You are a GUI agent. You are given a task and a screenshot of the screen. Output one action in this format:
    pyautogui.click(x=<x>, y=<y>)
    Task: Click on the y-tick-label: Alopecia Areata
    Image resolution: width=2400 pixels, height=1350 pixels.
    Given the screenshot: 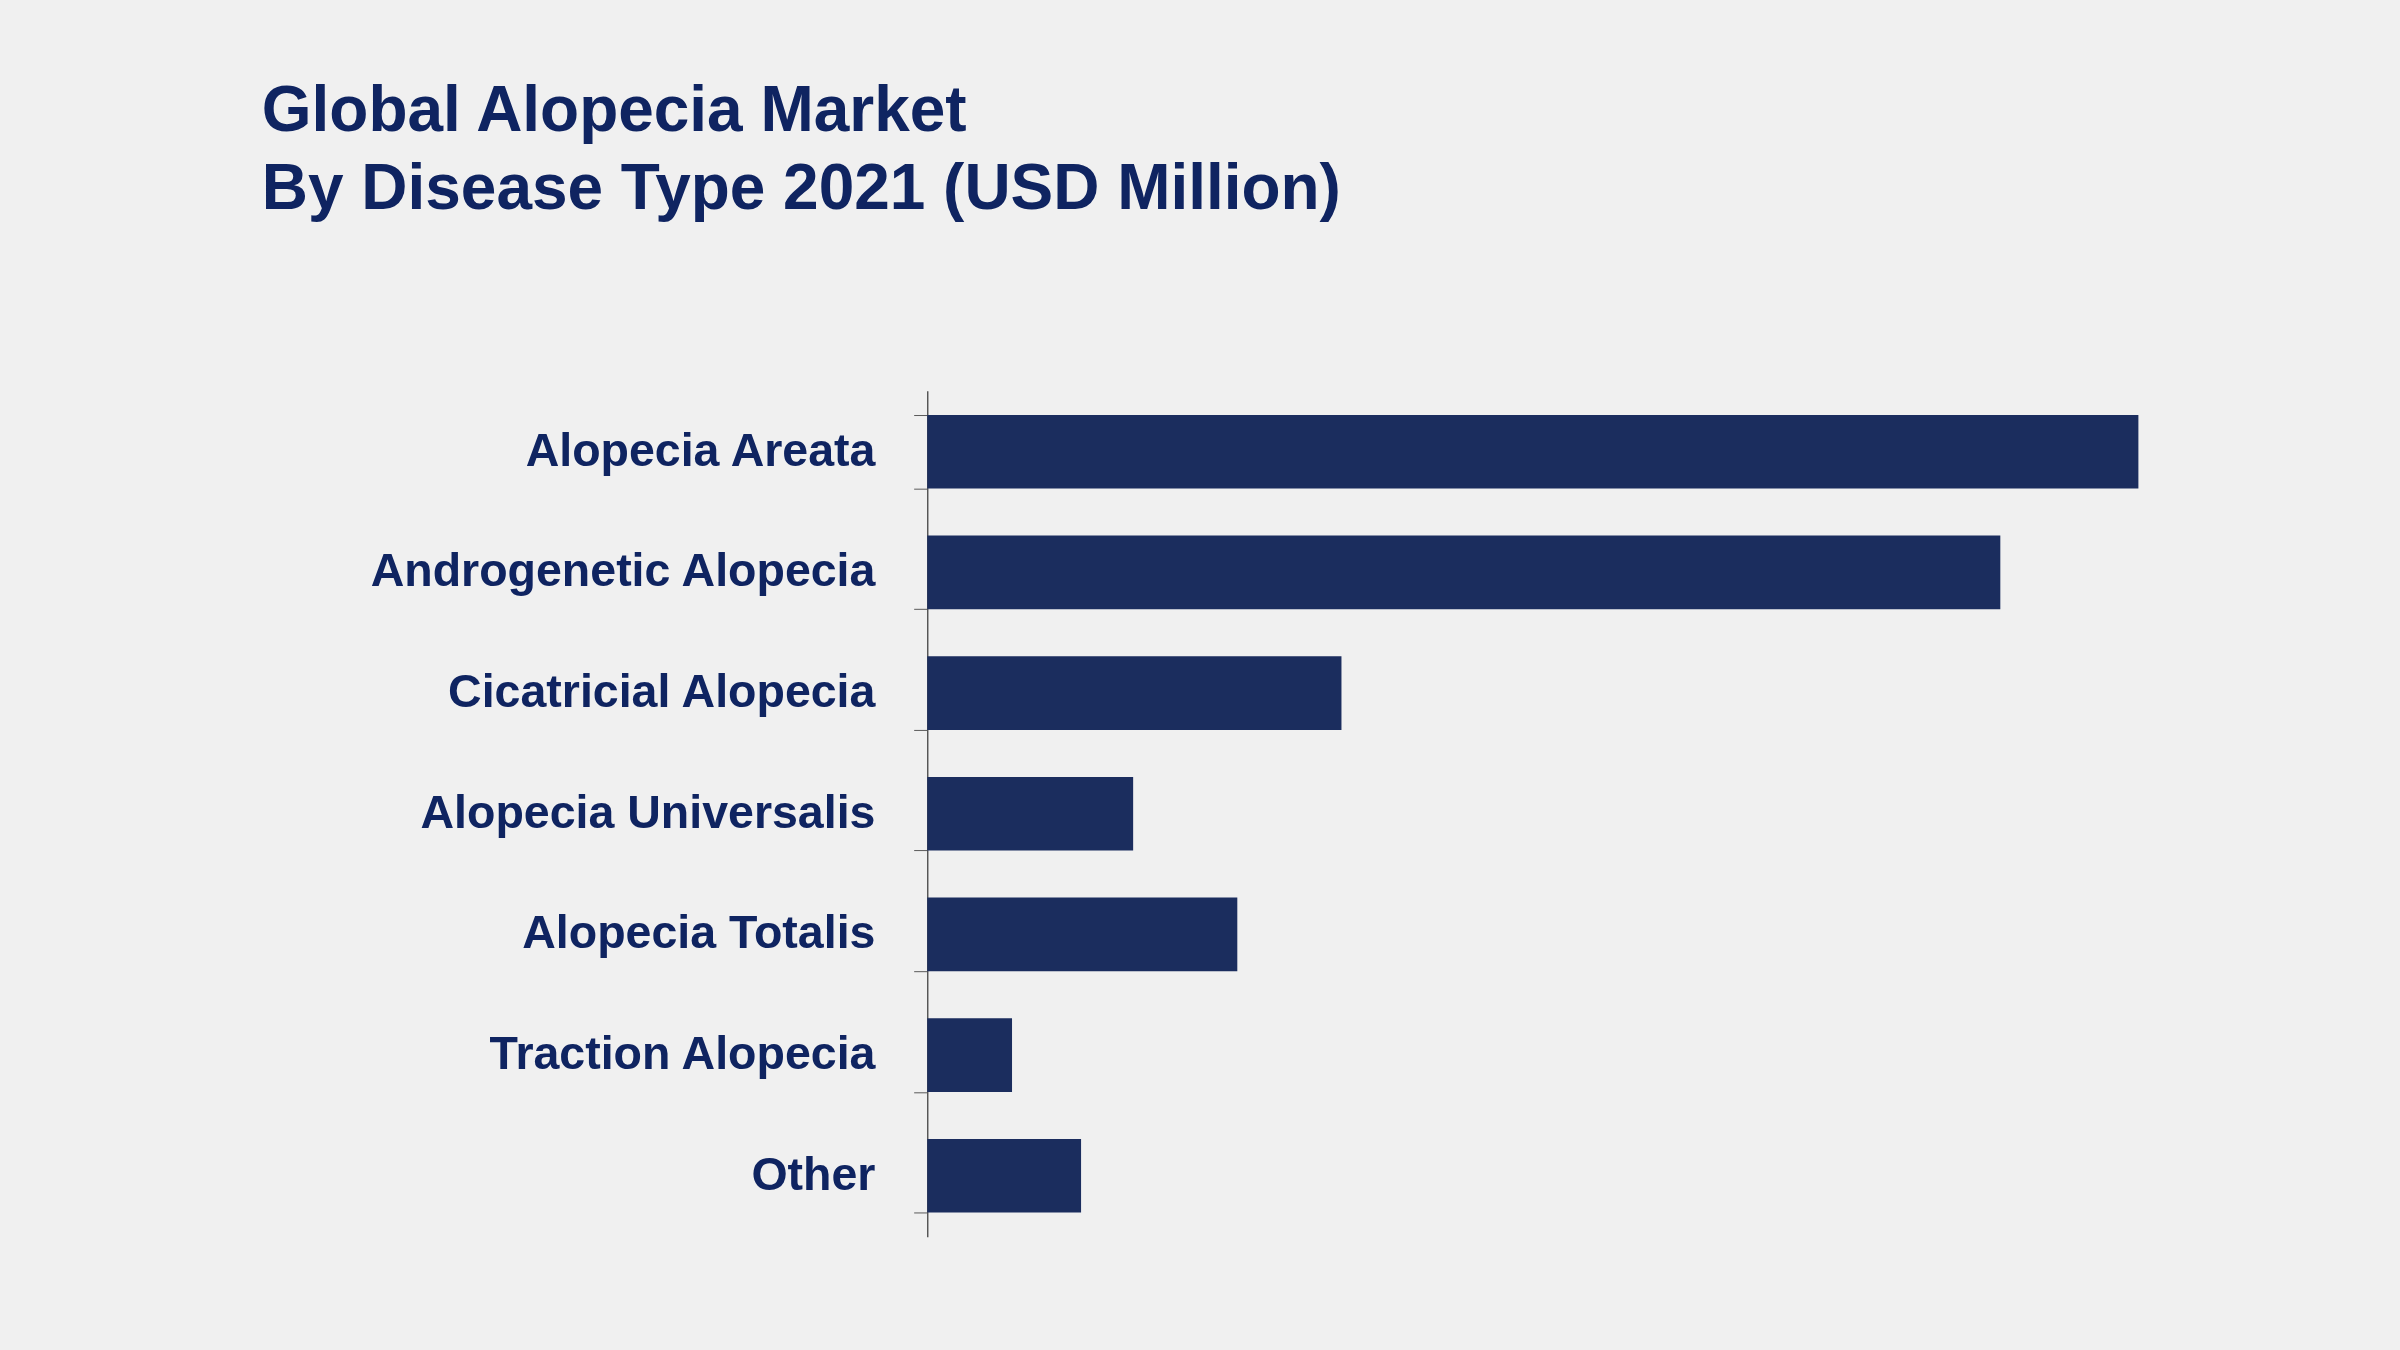 What is the action you would take?
    pyautogui.click(x=701, y=449)
    